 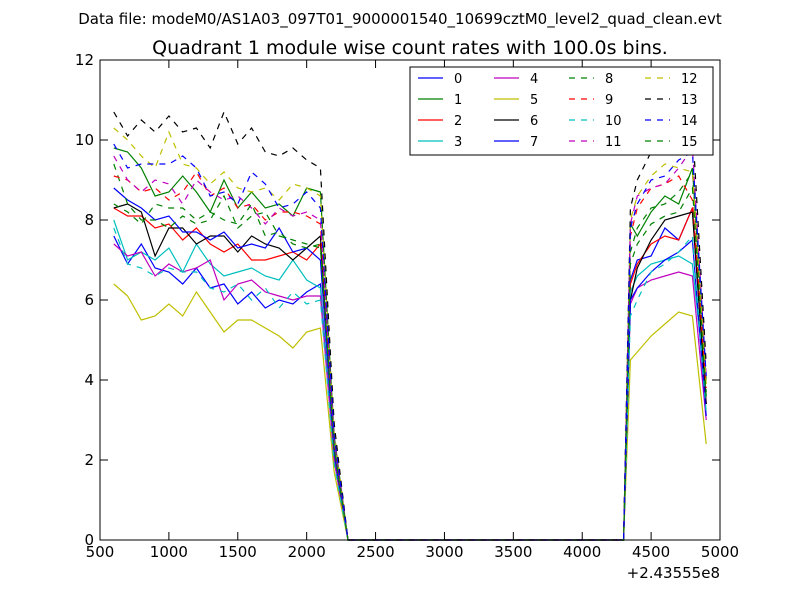 What do you see at coordinates (307, 552) in the screenshot?
I see `x-tick-label: 2000` at bounding box center [307, 552].